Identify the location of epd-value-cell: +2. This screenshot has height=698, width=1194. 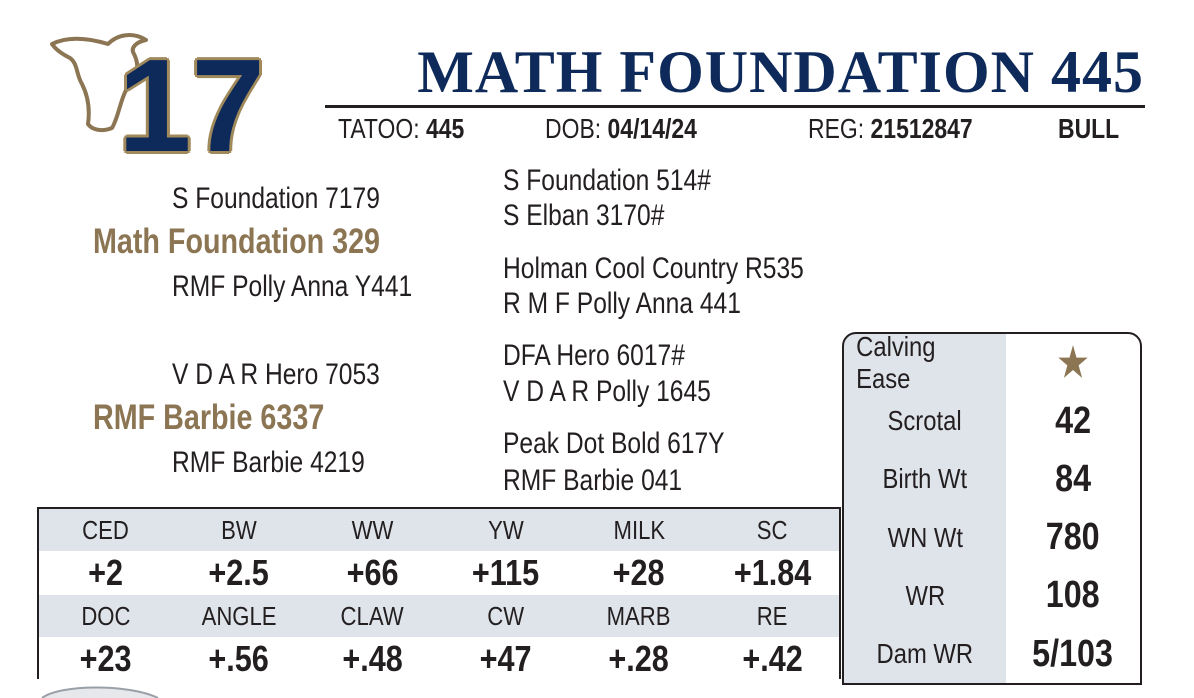
(105, 573).